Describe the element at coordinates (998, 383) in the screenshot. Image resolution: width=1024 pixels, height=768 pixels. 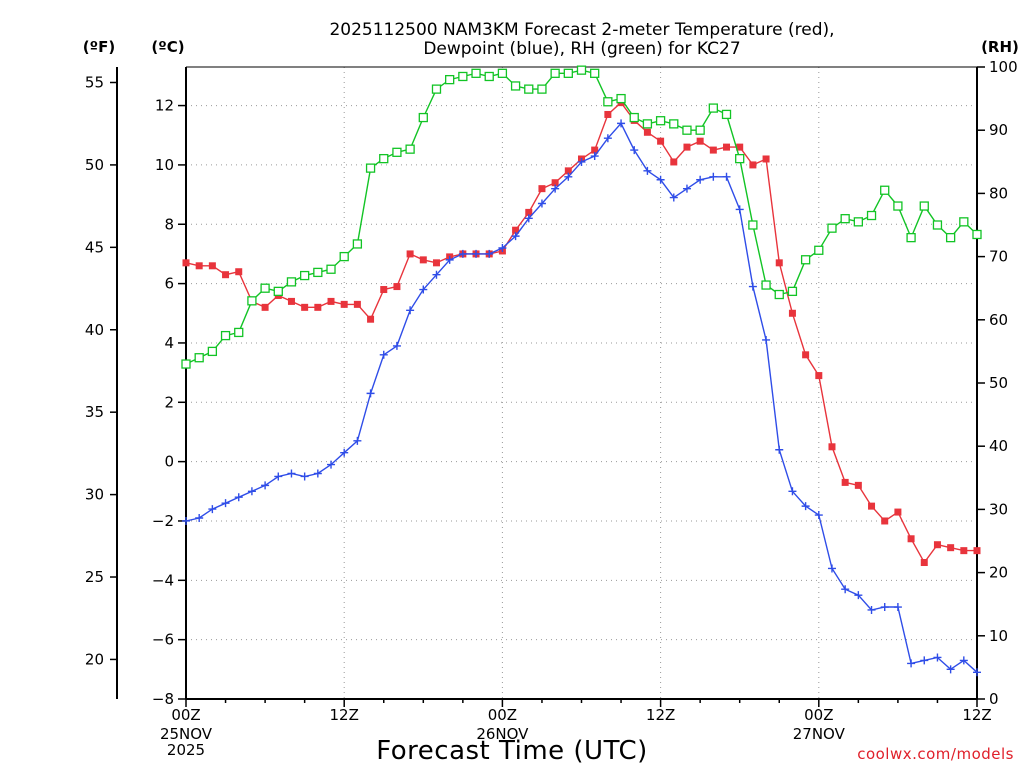
I see `rh-tick-label: 50` at that location.